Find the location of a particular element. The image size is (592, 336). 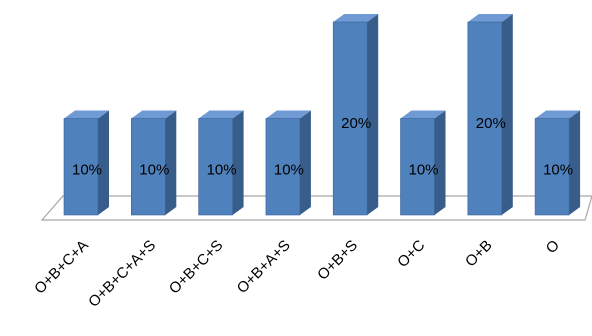

category-tick-label: O+B+C+A is located at coordinates (61, 267).